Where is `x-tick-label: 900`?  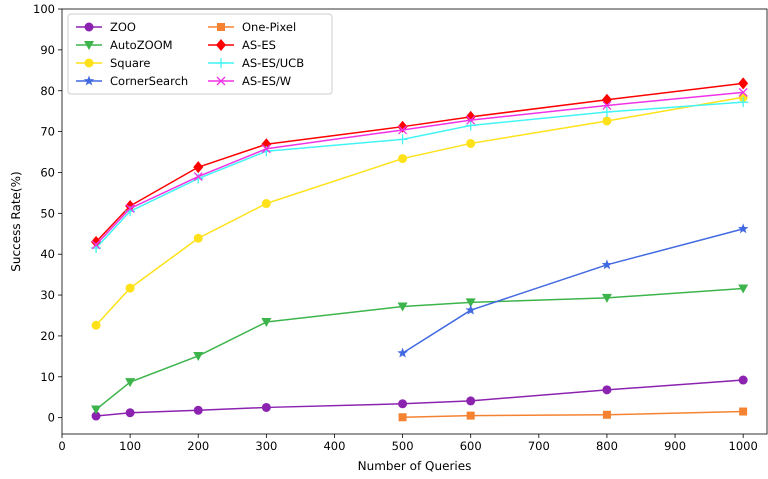
x-tick-label: 900 is located at coordinates (675, 446).